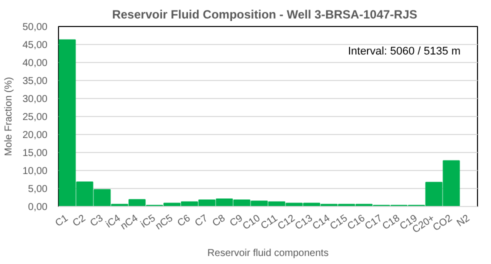 Image resolution: width=491 pixels, height=264 pixels. Describe the element at coordinates (35, 27) in the screenshot. I see `y-tick-label: 50,00` at that location.